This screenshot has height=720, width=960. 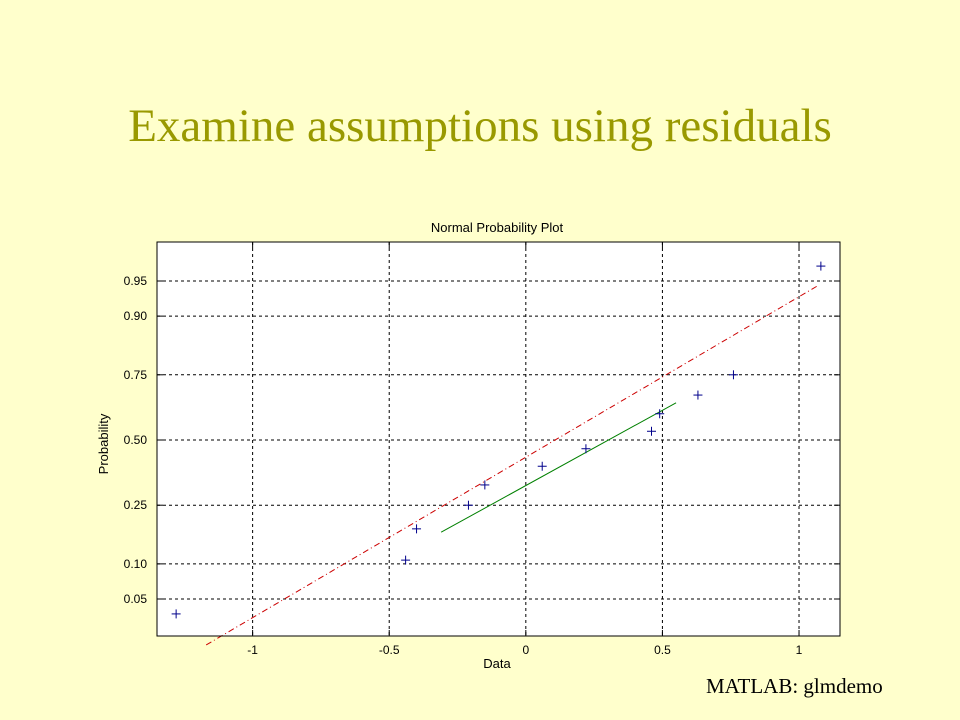 What do you see at coordinates (525, 650) in the screenshot?
I see `x-tick-label: 0` at bounding box center [525, 650].